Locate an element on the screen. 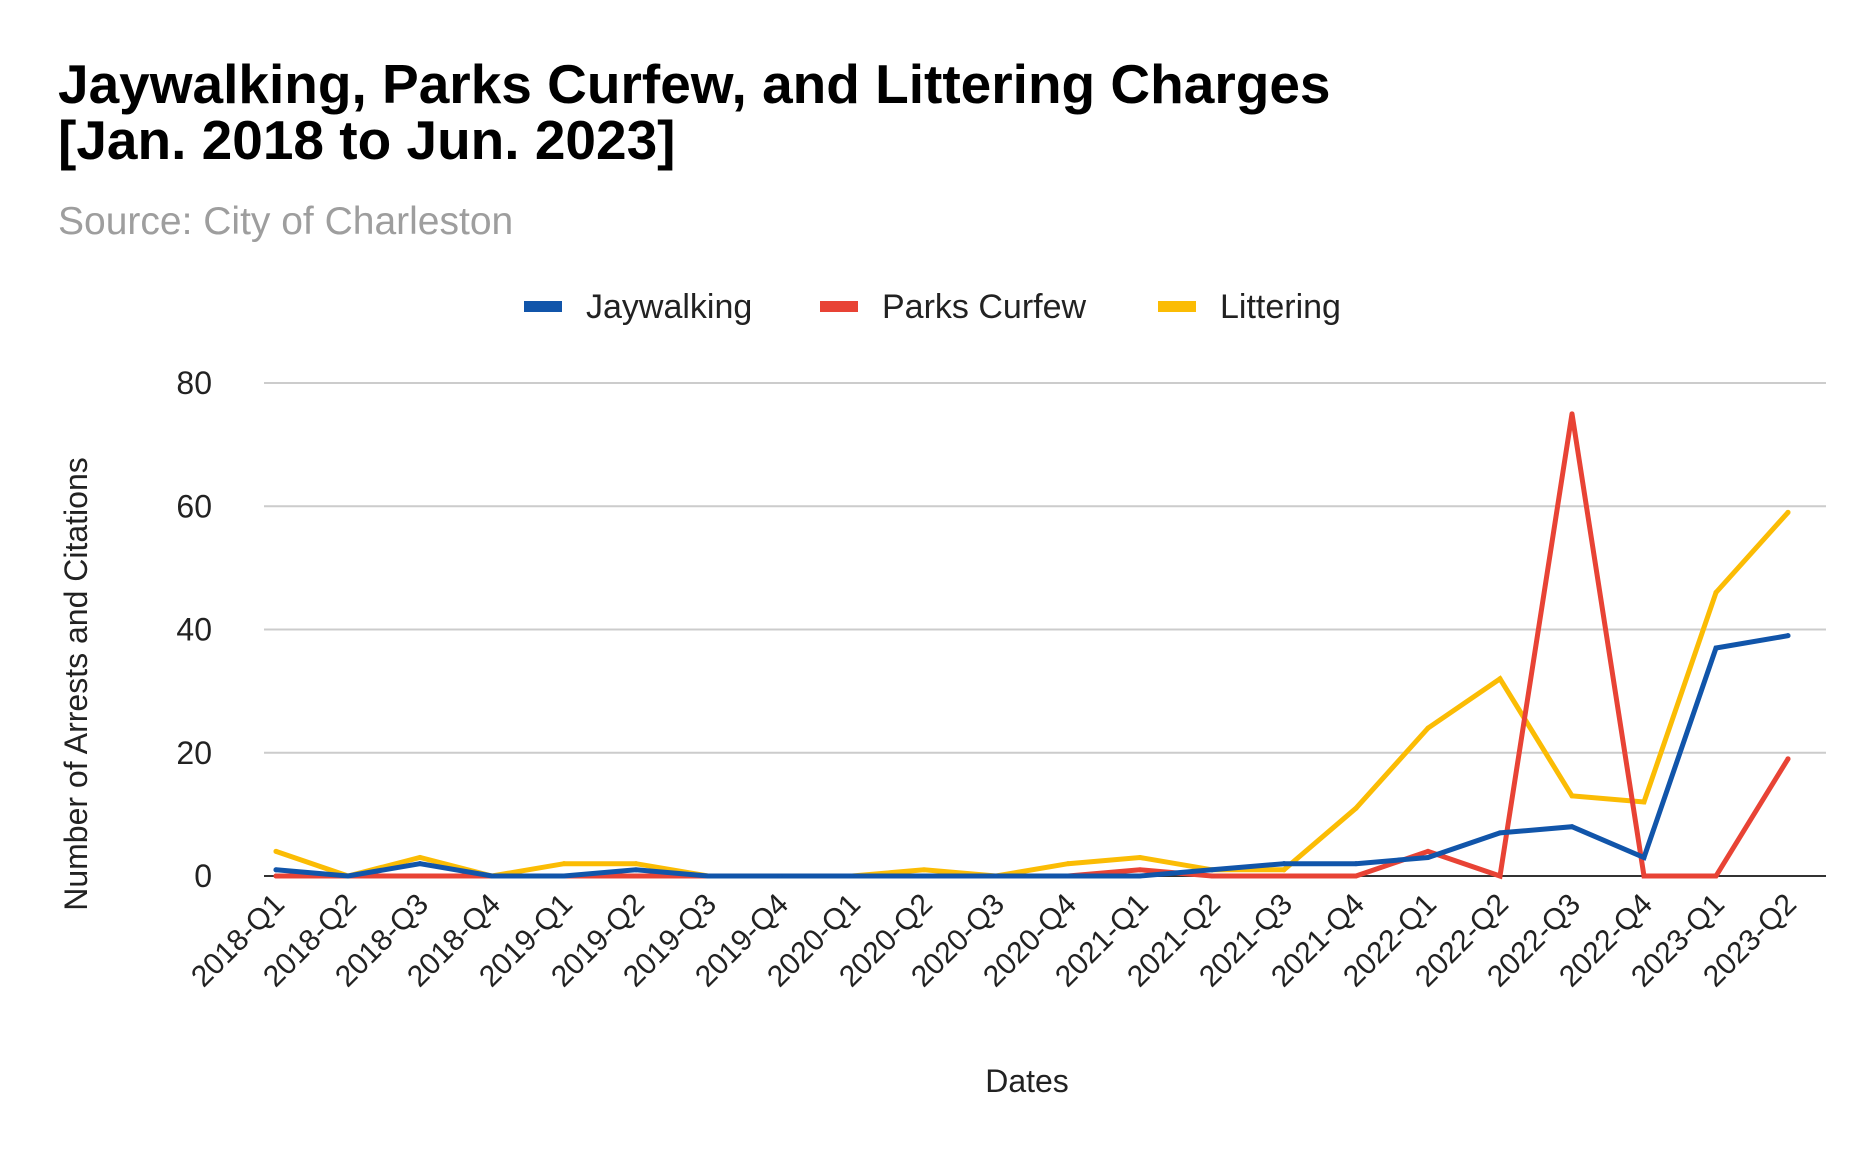 This screenshot has height=1157, width=1872. legend-label: Jaywalking is located at coordinates (669, 307).